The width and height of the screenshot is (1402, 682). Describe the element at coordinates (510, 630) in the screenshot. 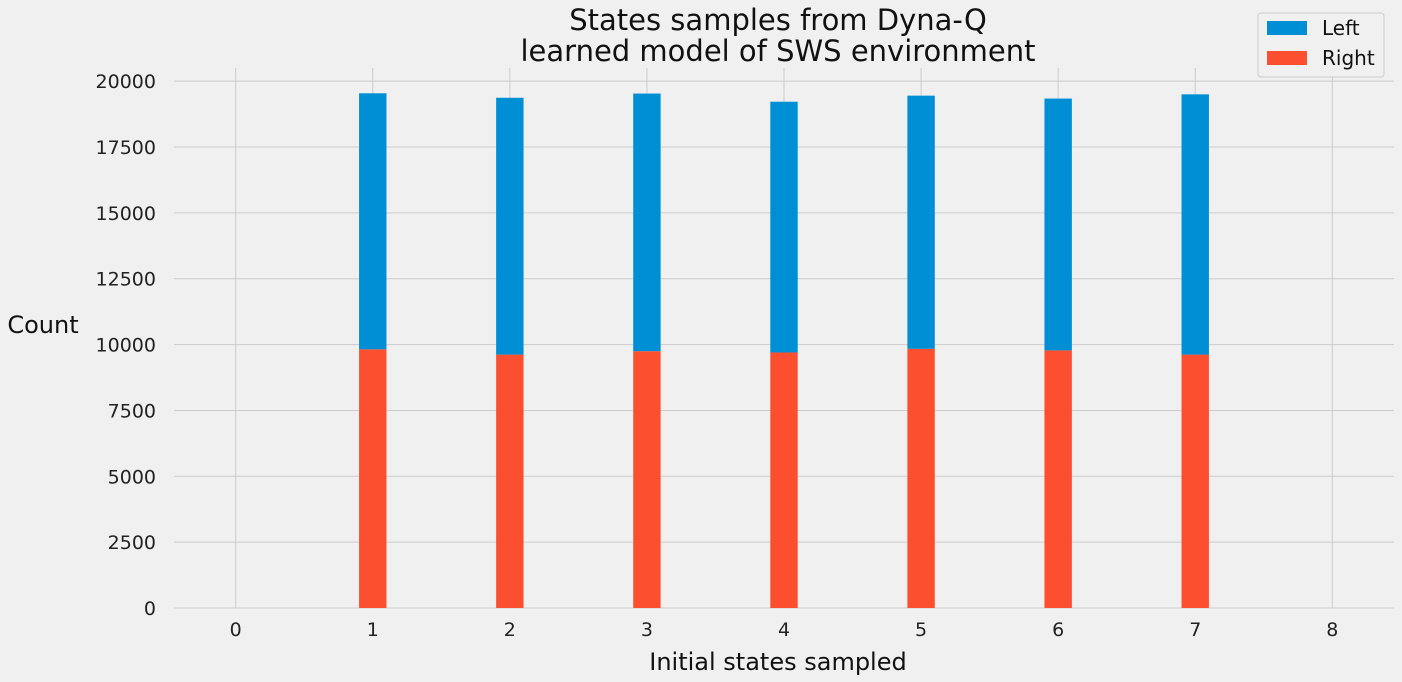

I see `x-tick-label: 2` at that location.